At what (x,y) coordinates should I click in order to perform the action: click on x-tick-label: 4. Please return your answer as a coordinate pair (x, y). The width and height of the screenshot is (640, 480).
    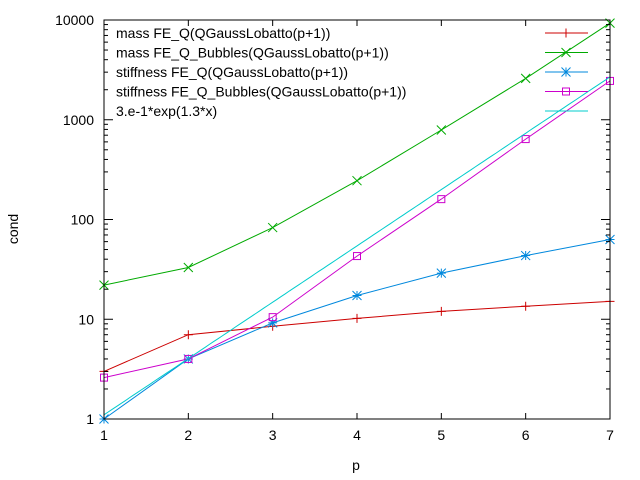
    Looking at the image, I should click on (357, 435).